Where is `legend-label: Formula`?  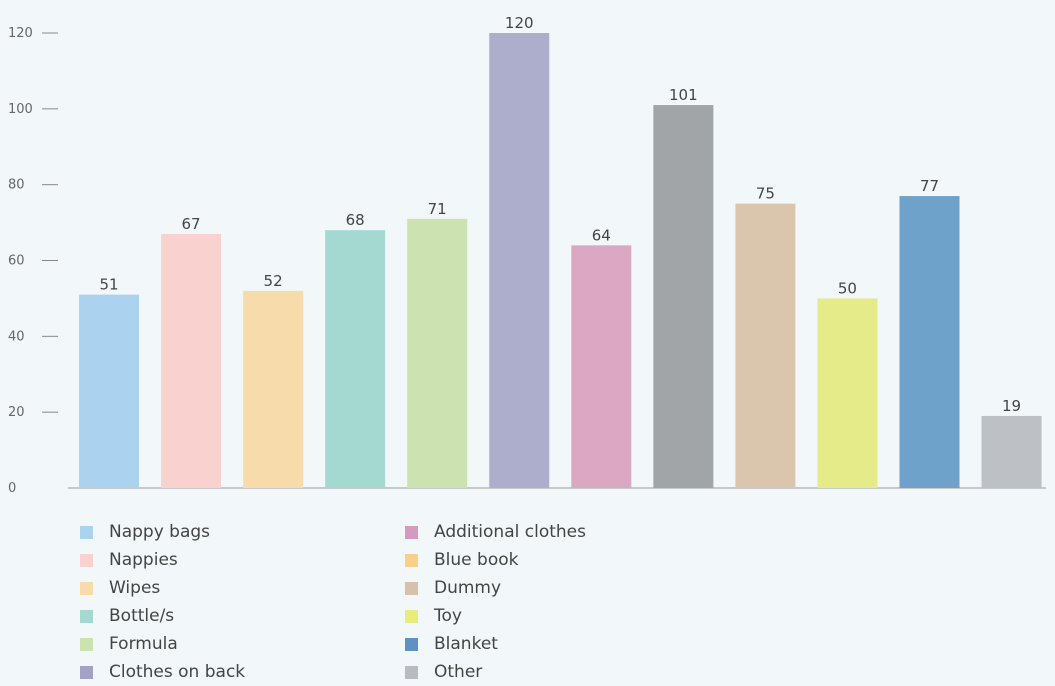
legend-label: Formula is located at coordinates (143, 644).